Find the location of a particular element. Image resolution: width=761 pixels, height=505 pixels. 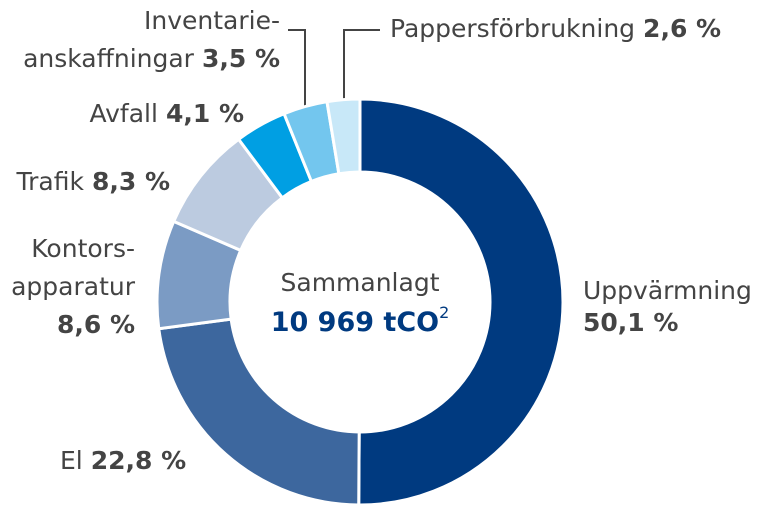

leader-lines is located at coordinates (334, 68).